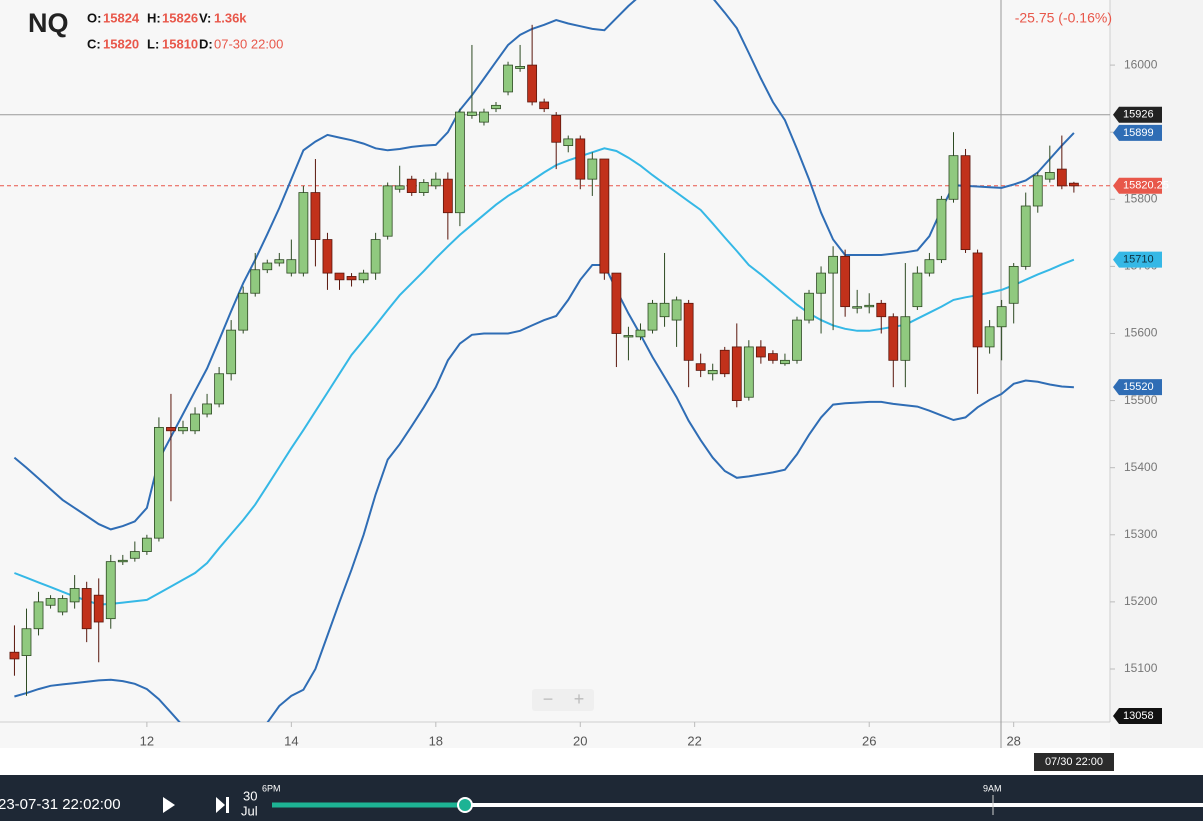  What do you see at coordinates (869, 740) in the screenshot?
I see `x-tick-label: 26` at bounding box center [869, 740].